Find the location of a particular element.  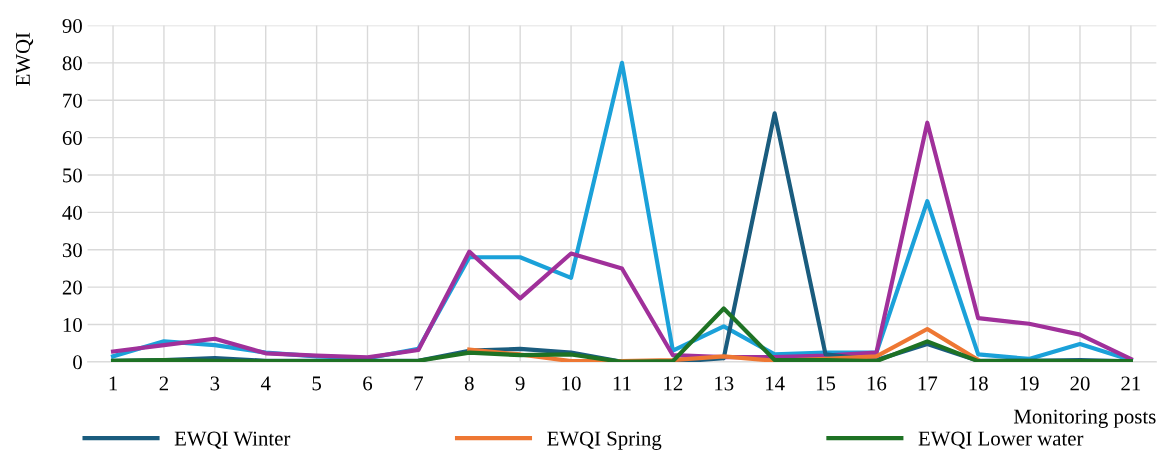

x-tick-label: 10 is located at coordinates (571, 383).